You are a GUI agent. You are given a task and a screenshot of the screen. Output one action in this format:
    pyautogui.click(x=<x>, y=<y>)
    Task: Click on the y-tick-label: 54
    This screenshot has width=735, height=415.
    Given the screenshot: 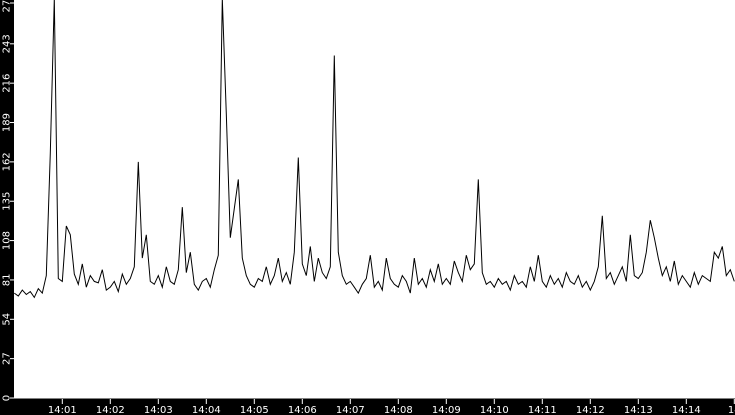 What is the action you would take?
    pyautogui.click(x=7, y=319)
    